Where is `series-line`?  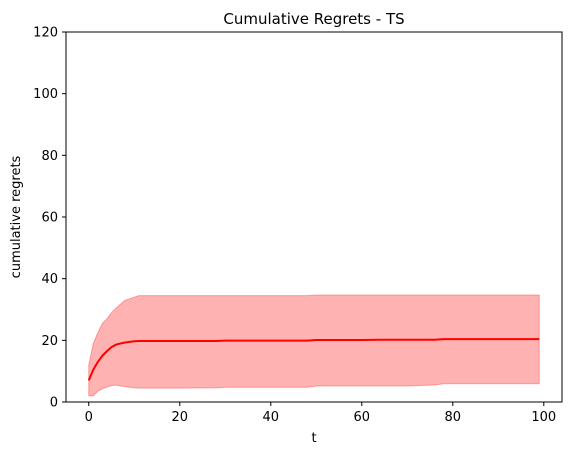
series-line is located at coordinates (313, 359).